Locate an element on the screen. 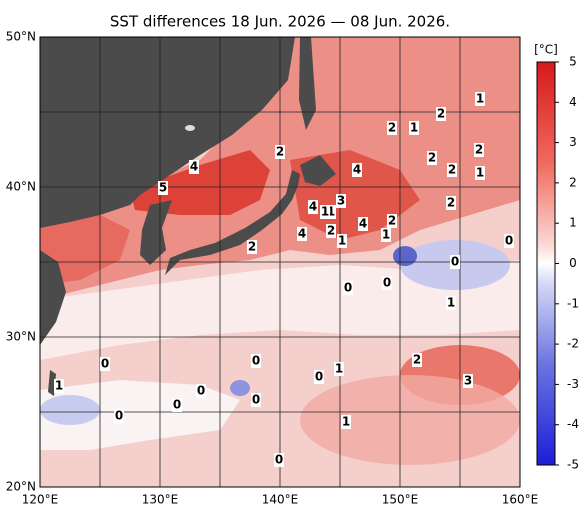 The image size is (585, 512). y-axis-label: 50°N is located at coordinates (21, 37).